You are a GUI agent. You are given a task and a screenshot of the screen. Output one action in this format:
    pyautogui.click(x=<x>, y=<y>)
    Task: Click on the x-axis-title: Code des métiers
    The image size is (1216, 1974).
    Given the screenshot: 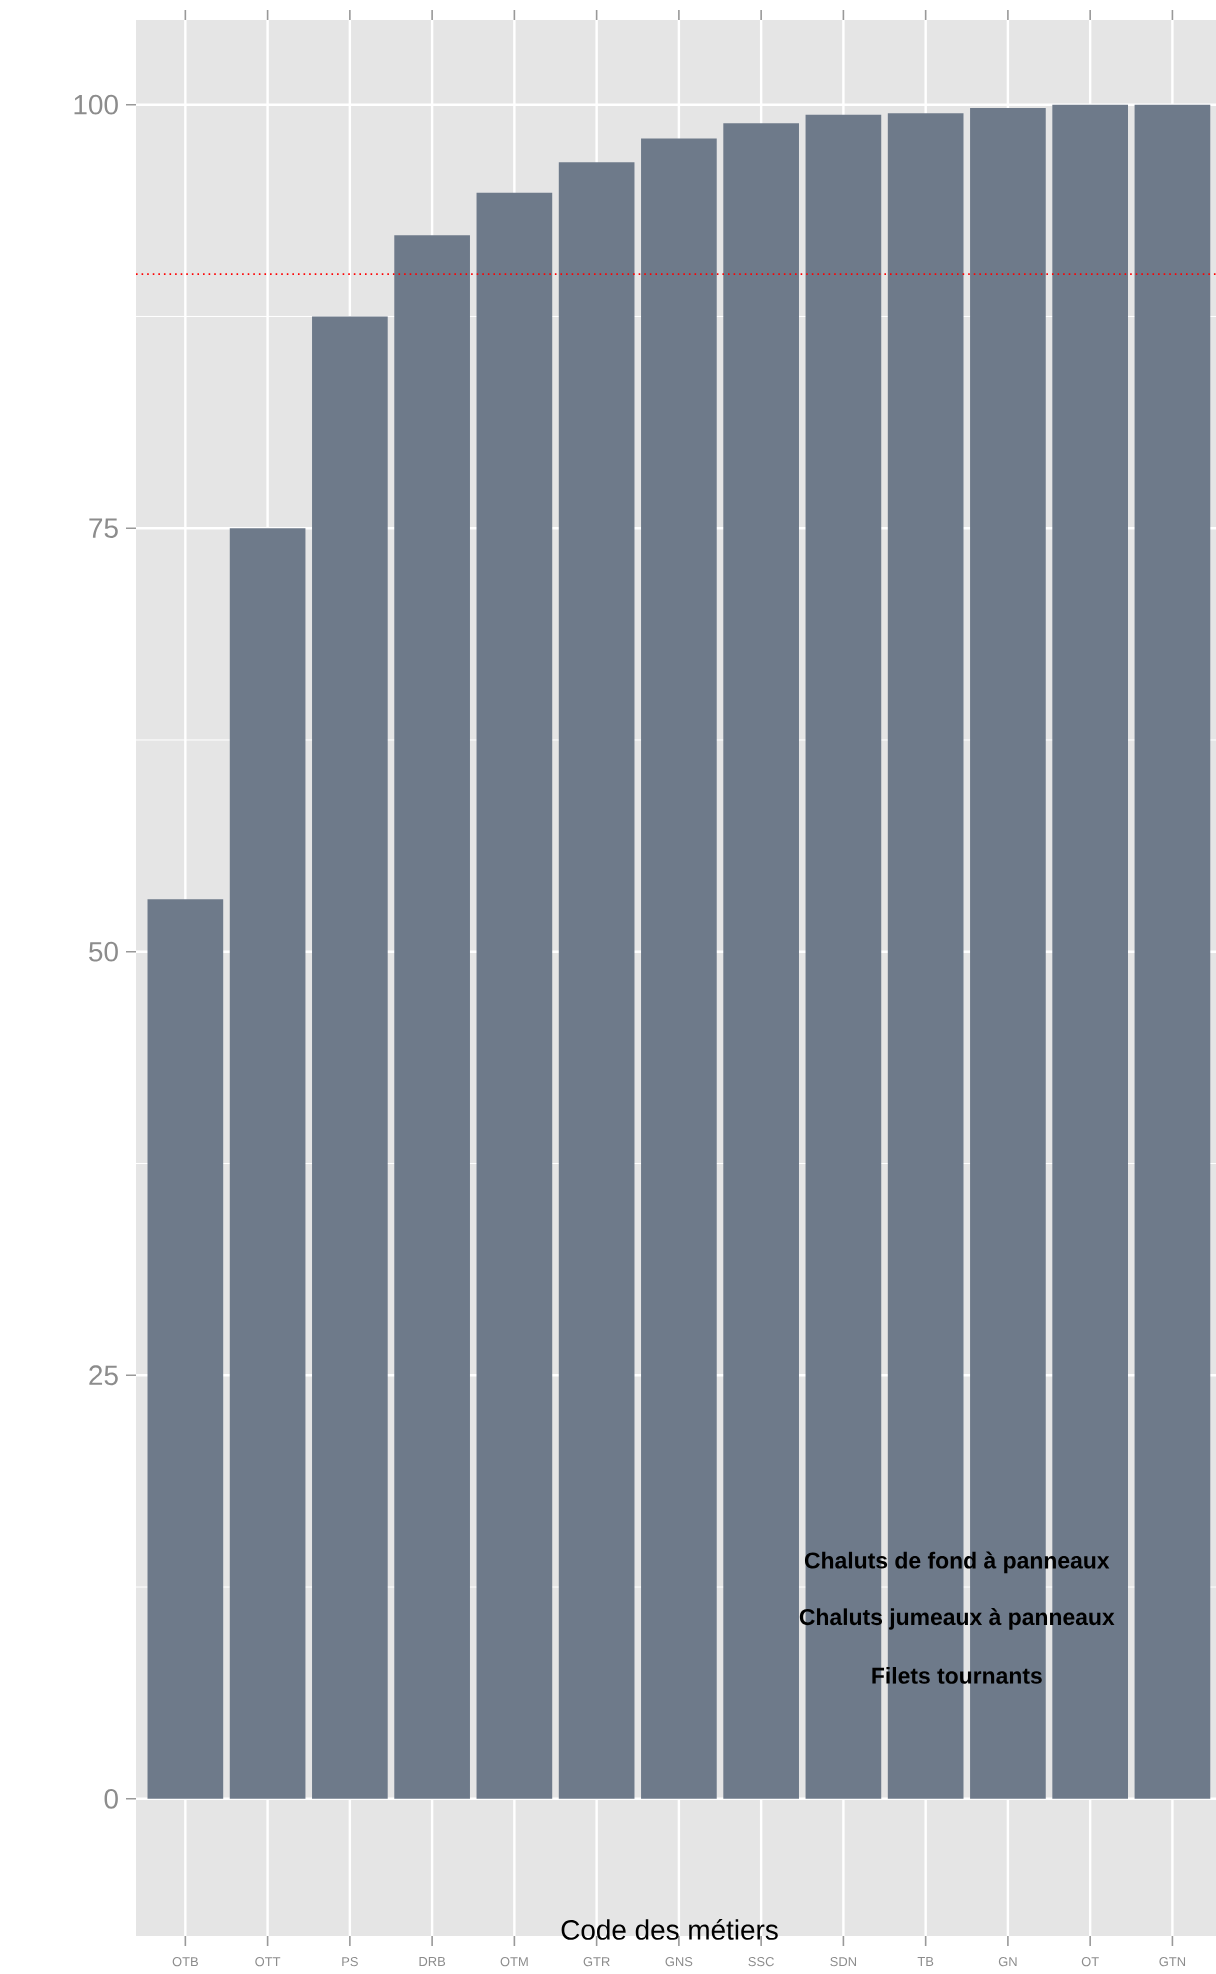 What is the action you would take?
    pyautogui.click(x=669, y=1929)
    